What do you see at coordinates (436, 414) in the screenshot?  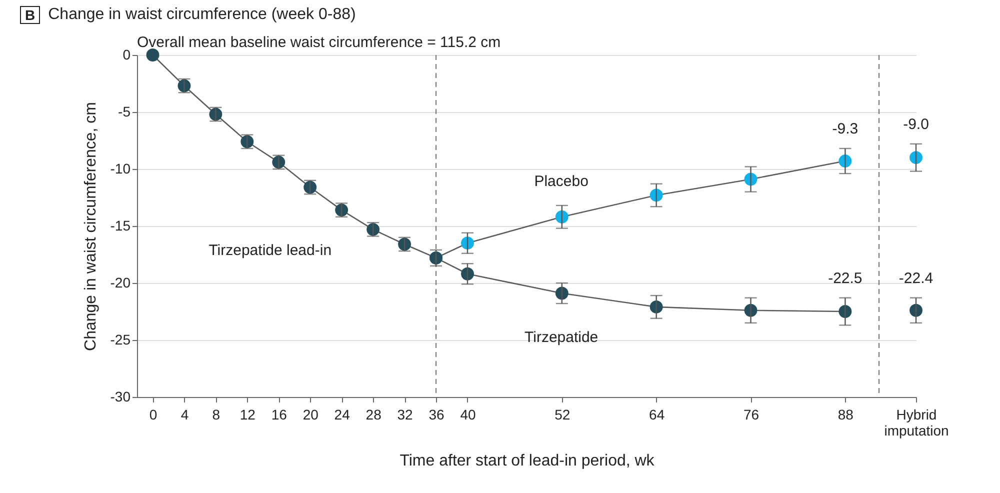 I see `x-tick-label: 36` at bounding box center [436, 414].